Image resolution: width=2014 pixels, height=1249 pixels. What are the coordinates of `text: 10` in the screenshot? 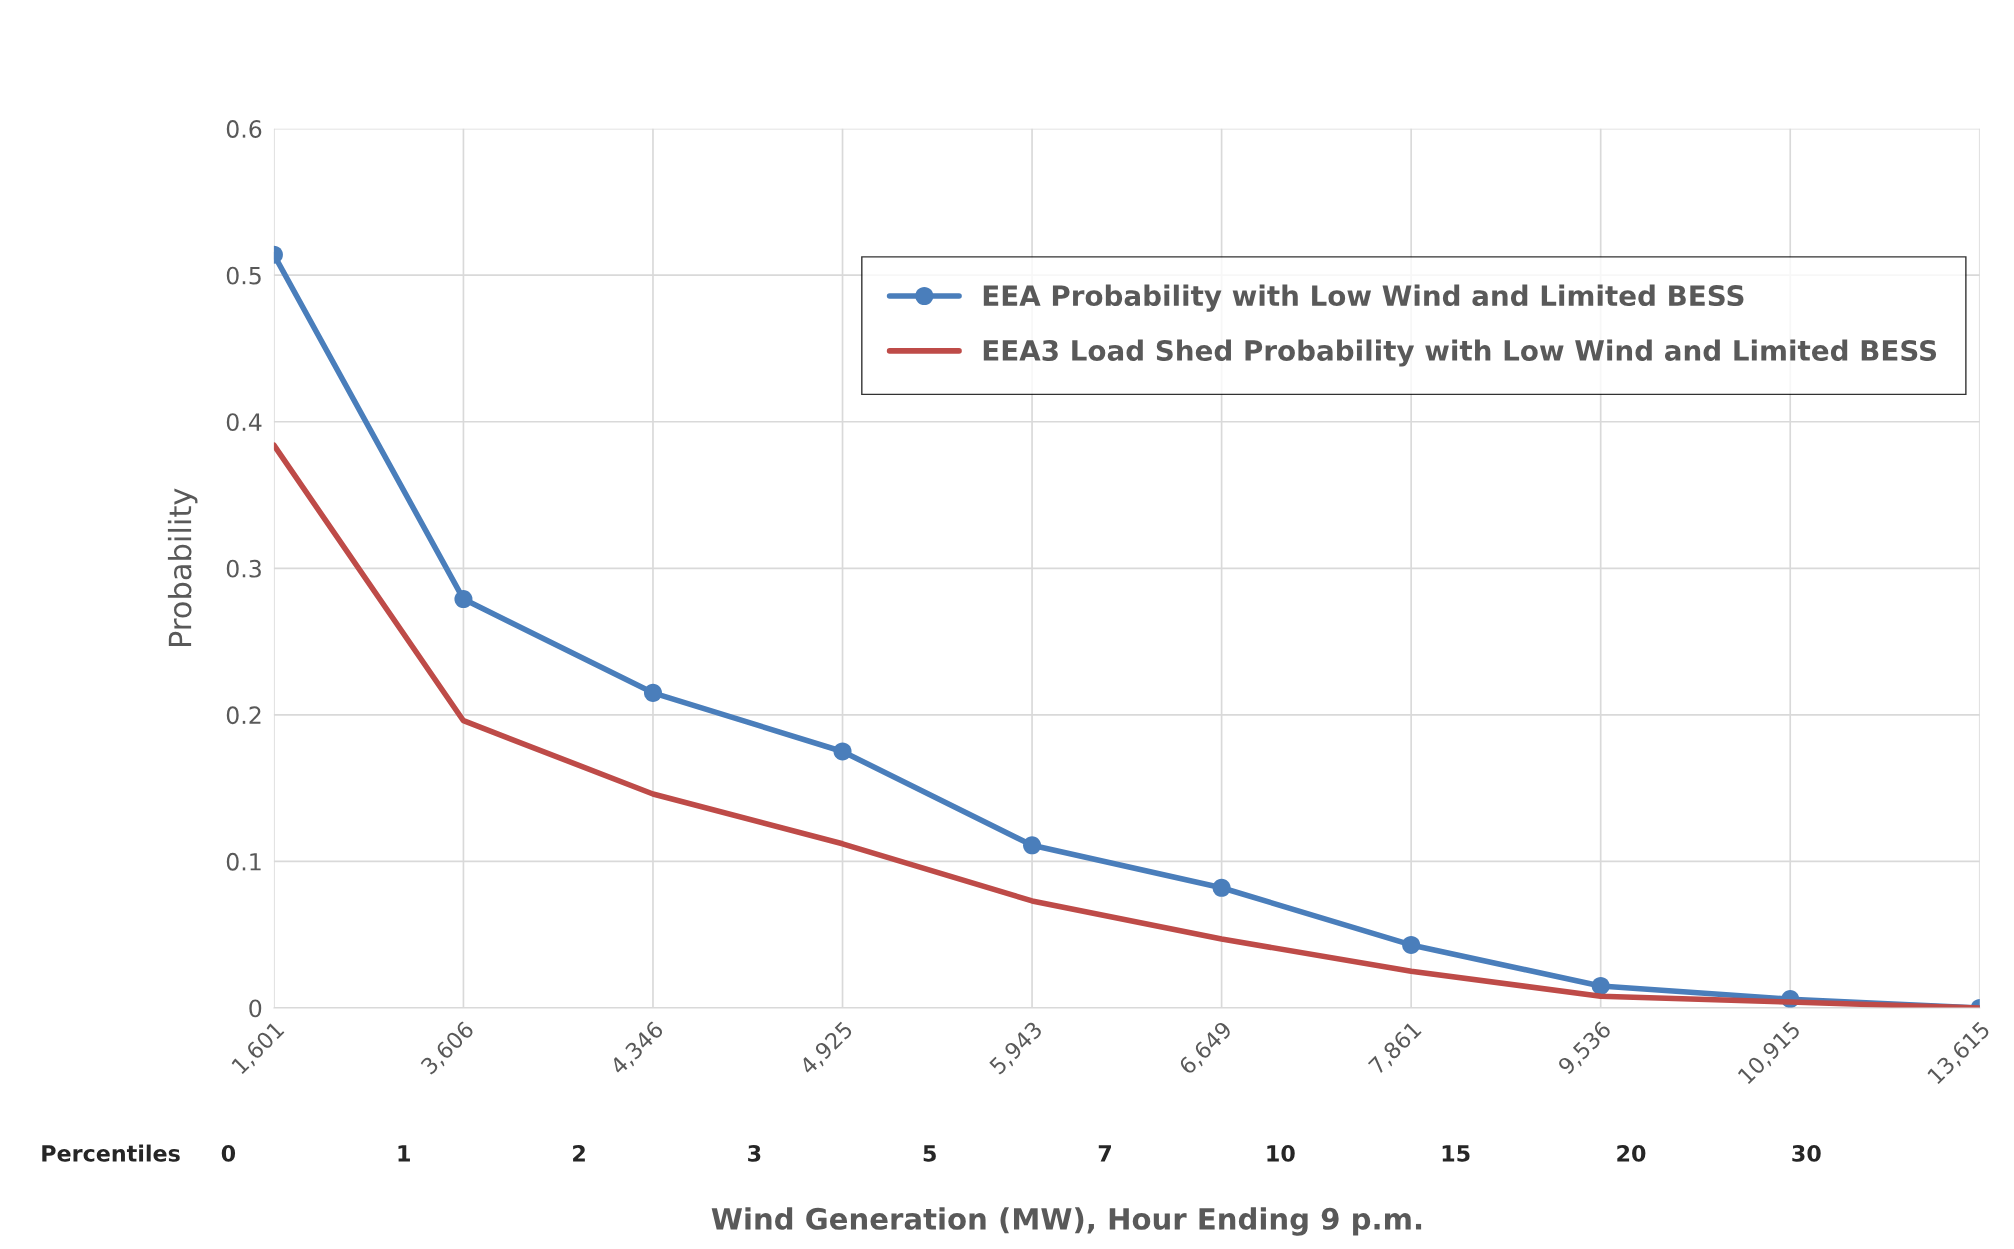 It's located at (1281, 1153).